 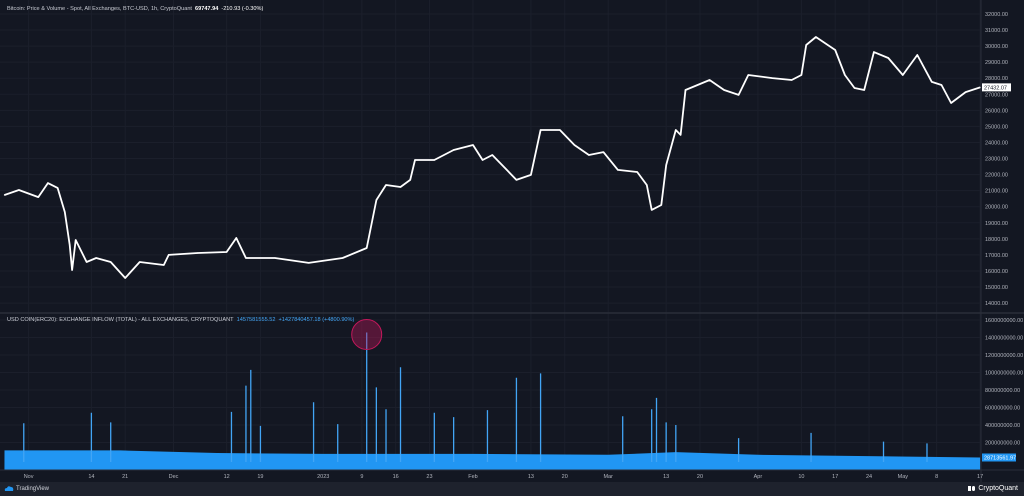 I want to click on tradingview-label: TradingView, so click(x=33, y=488).